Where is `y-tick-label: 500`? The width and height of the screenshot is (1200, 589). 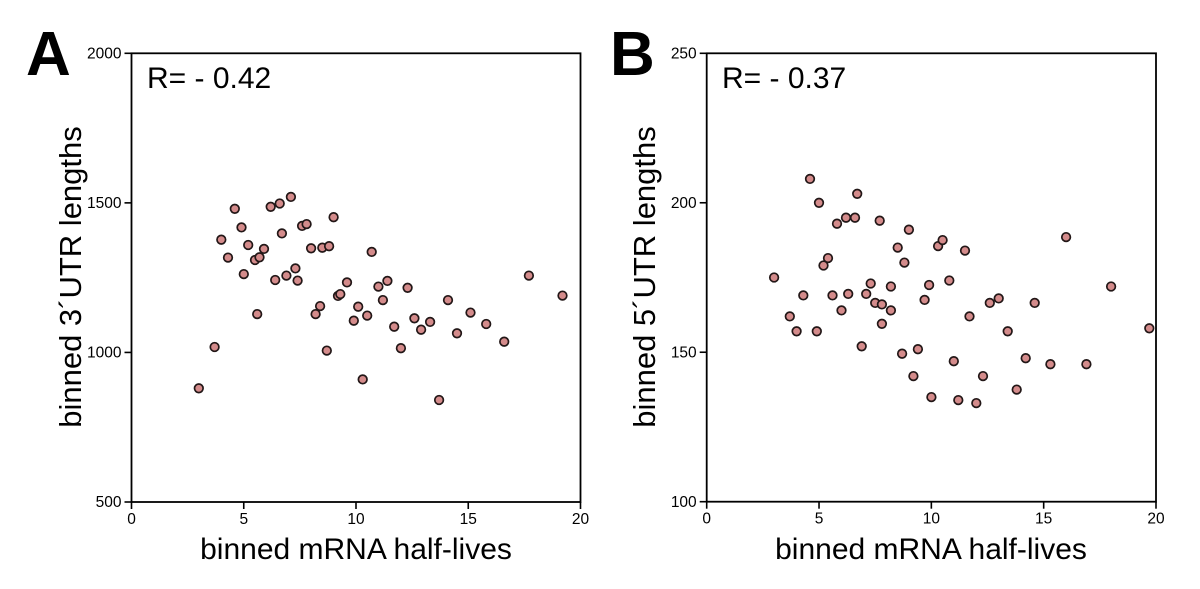 y-tick-label: 500 is located at coordinates (109, 502).